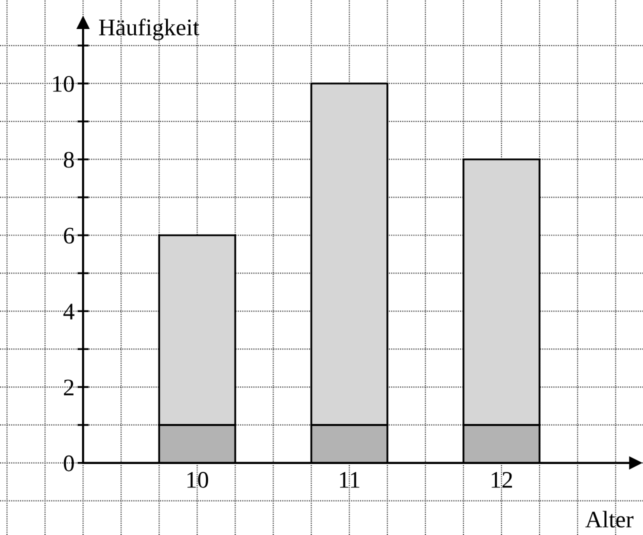  Describe the element at coordinates (69, 463) in the screenshot. I see `y-tick-label: 0` at that location.